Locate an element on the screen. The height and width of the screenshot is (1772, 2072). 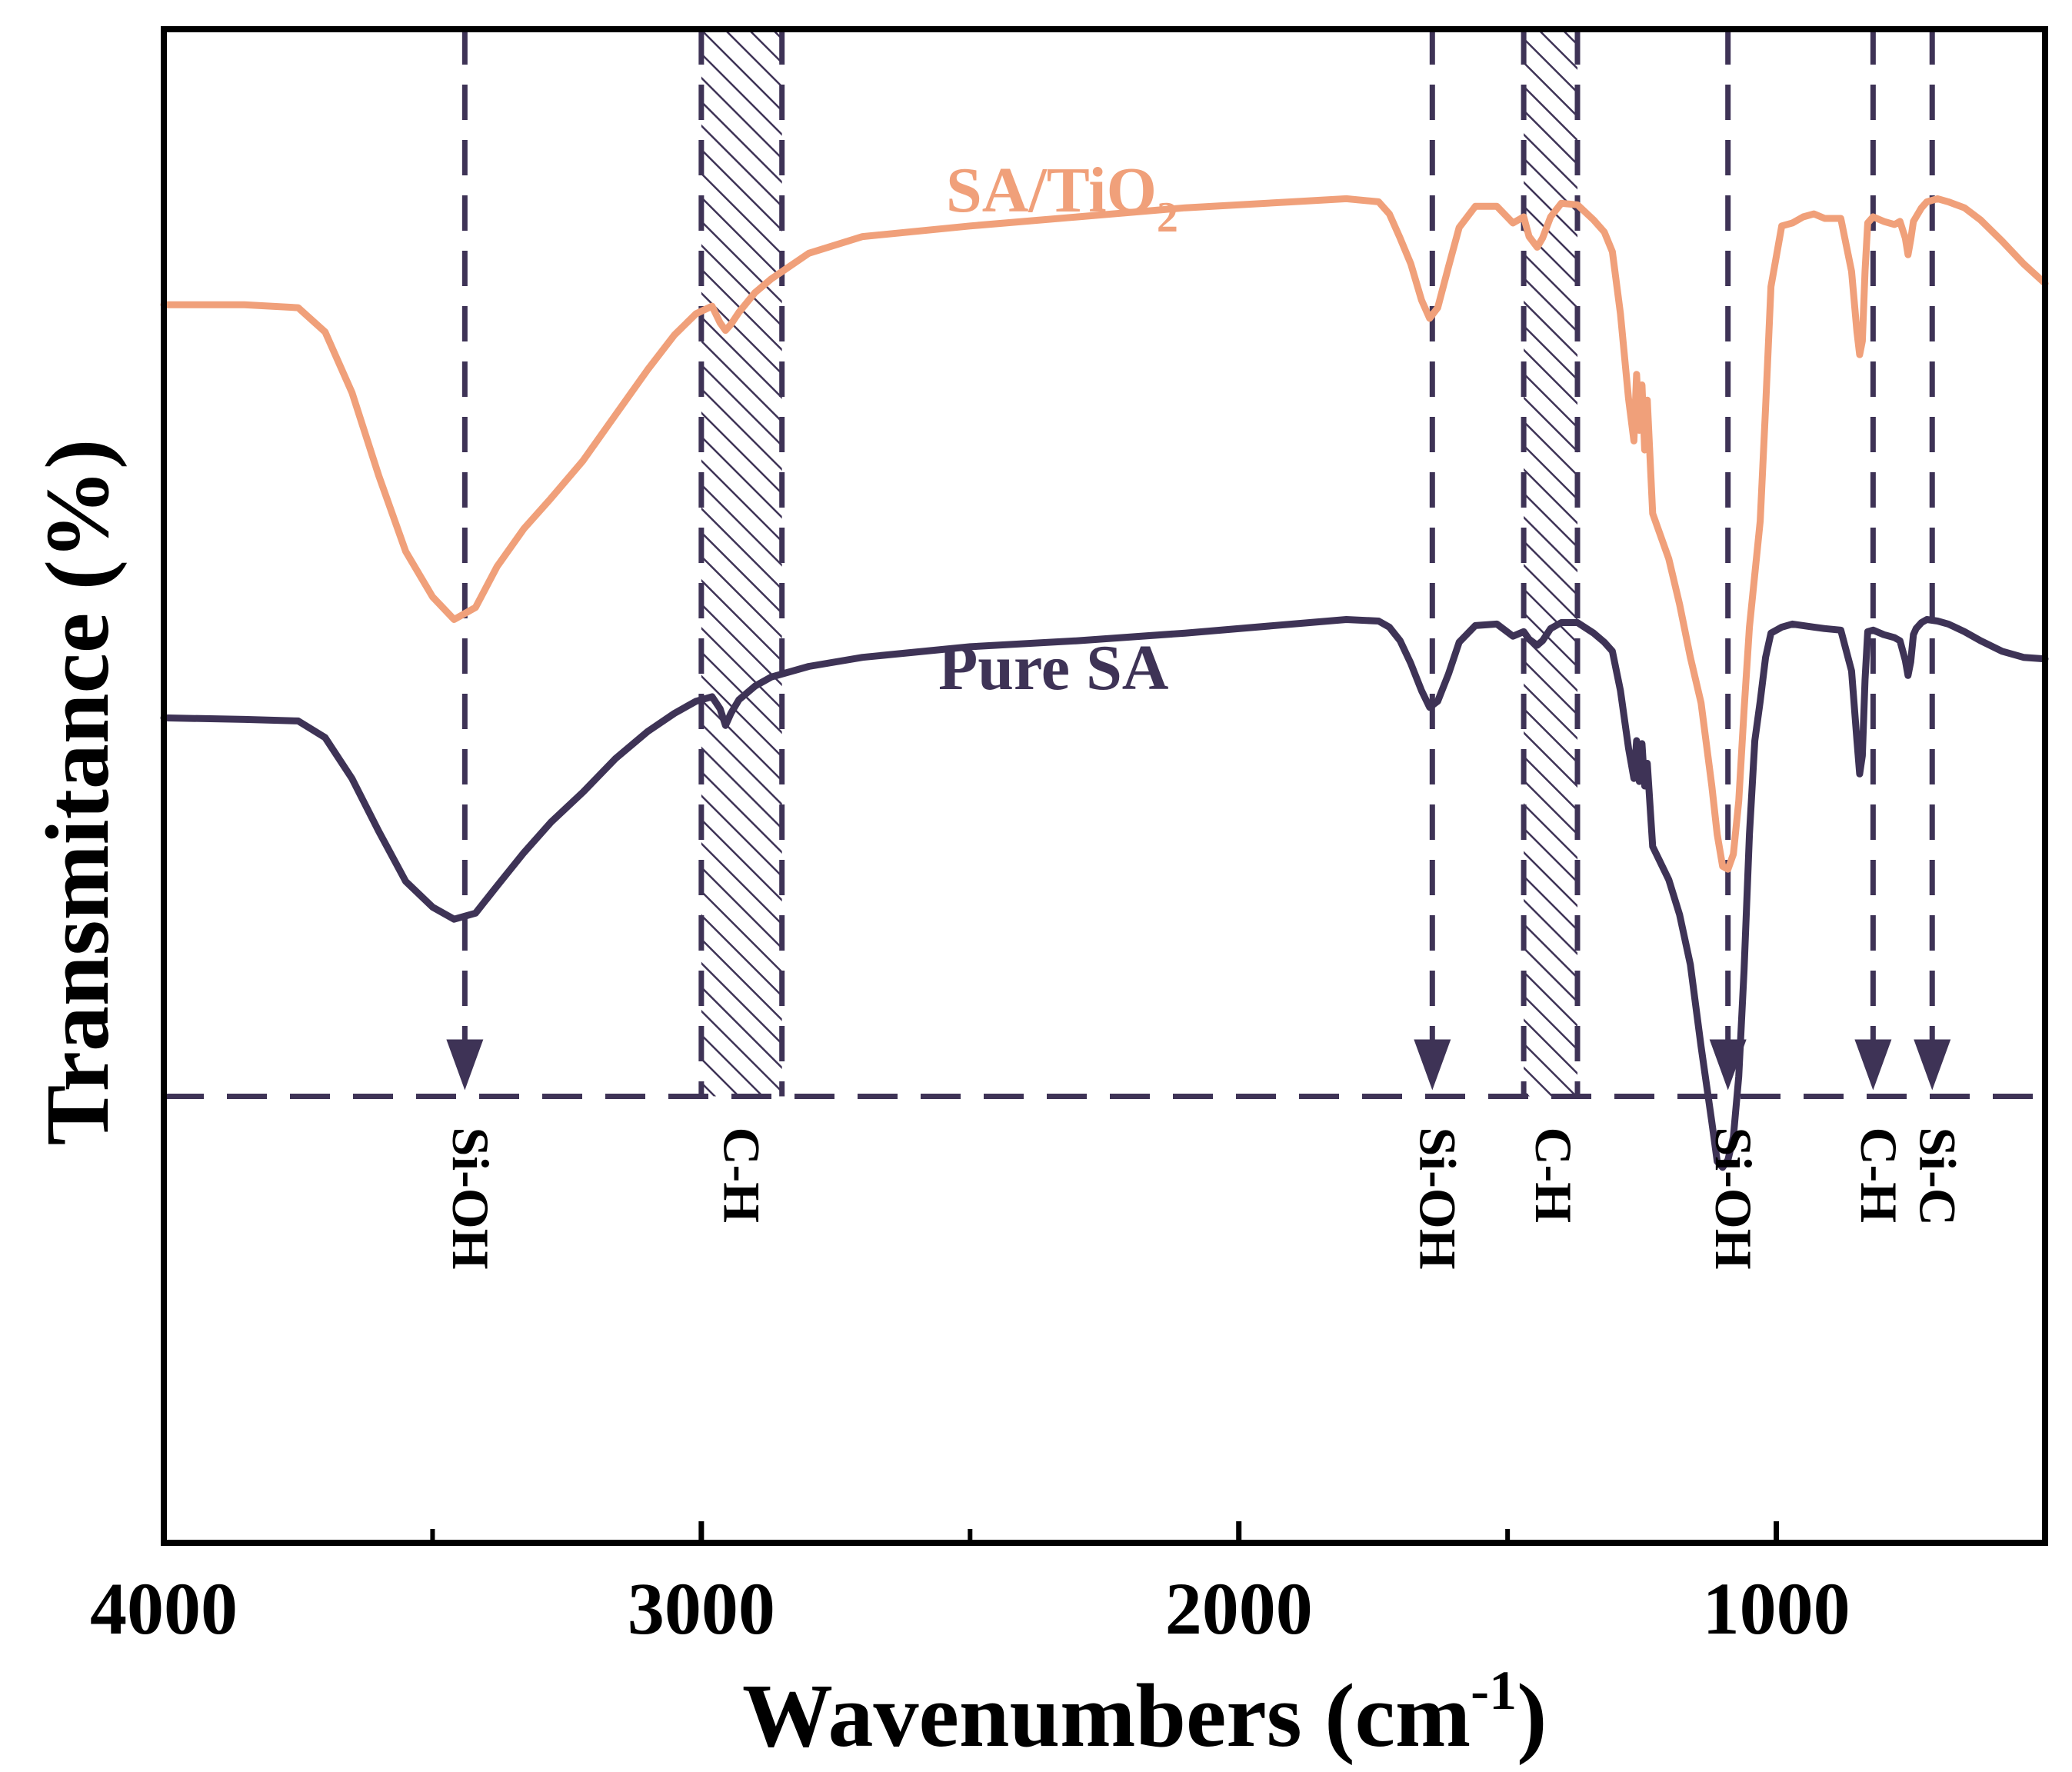
marker-label-3: C-H is located at coordinates (1879, 1175).